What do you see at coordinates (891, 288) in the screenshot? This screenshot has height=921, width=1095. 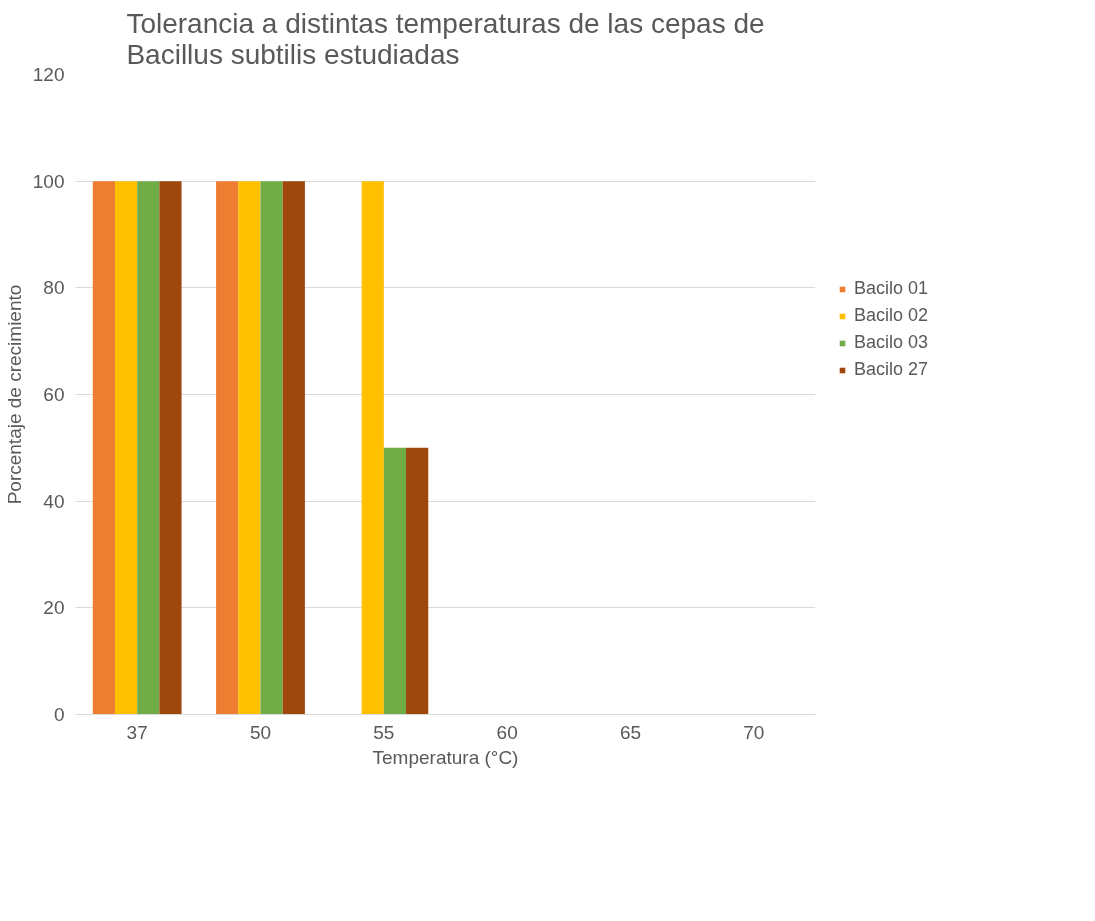 I see `legend-label: Bacilo 01` at bounding box center [891, 288].